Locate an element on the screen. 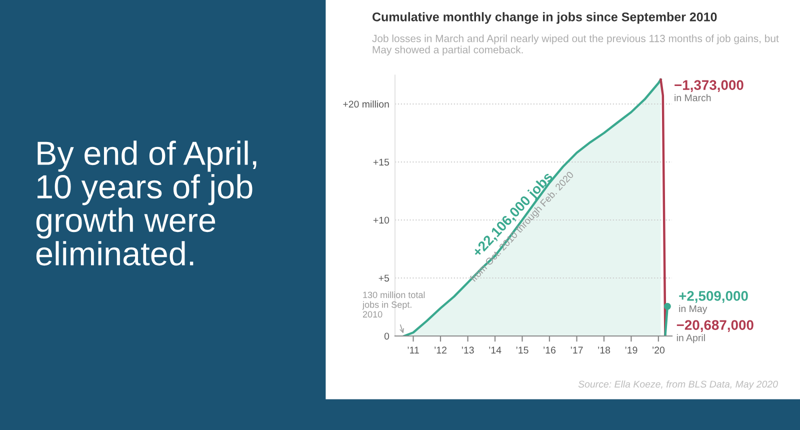 This screenshot has width=800, height=430. text: By end of April, 10 years of job growth were eliminated. is located at coordinates (146, 203).